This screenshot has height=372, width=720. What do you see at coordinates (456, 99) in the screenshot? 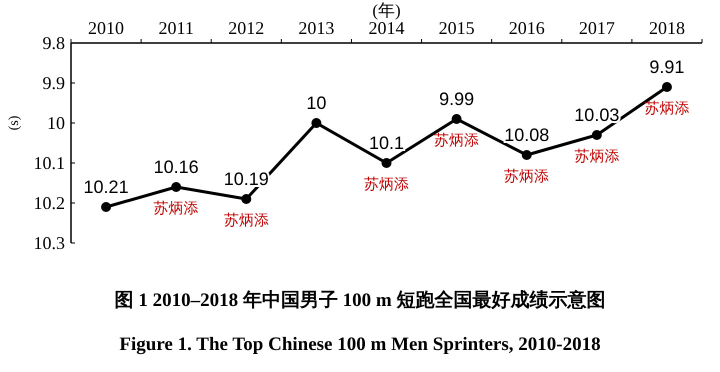
I see `data-label: 9.99` at bounding box center [456, 99].